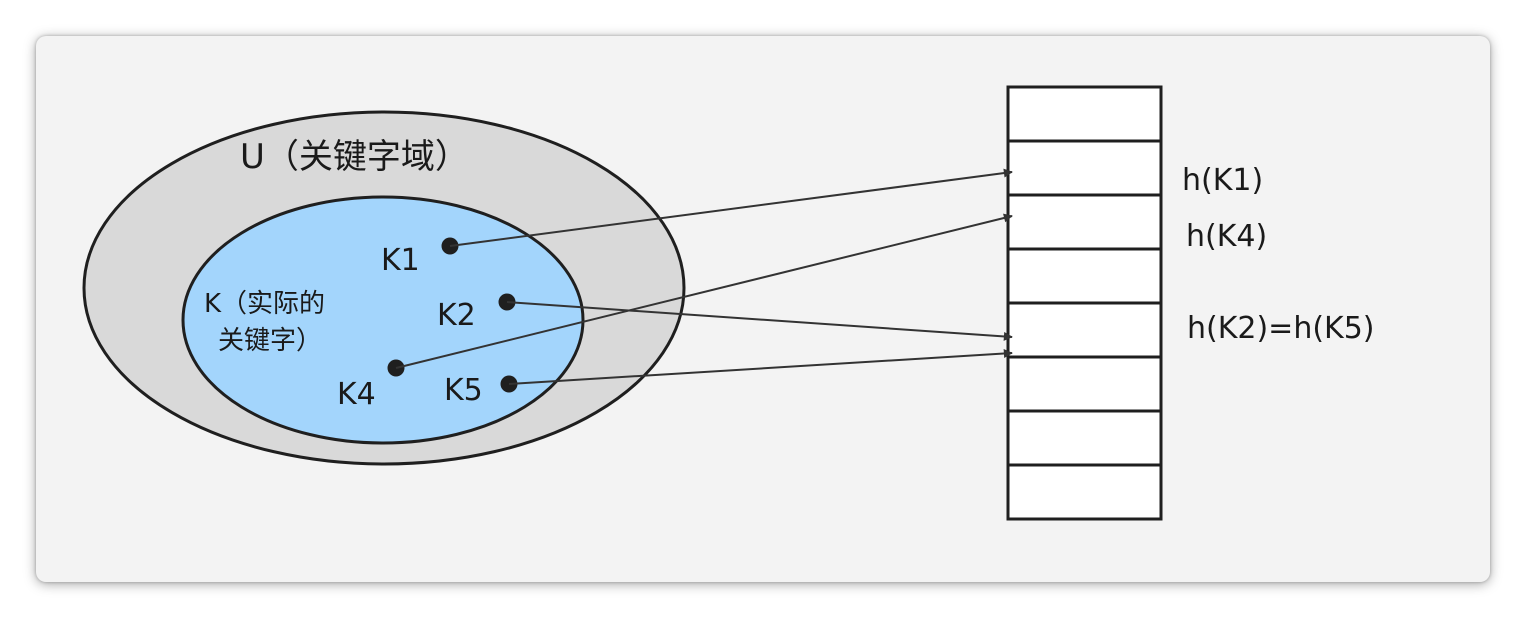  What do you see at coordinates (463, 390) in the screenshot?
I see `key-label-k5: K5` at bounding box center [463, 390].